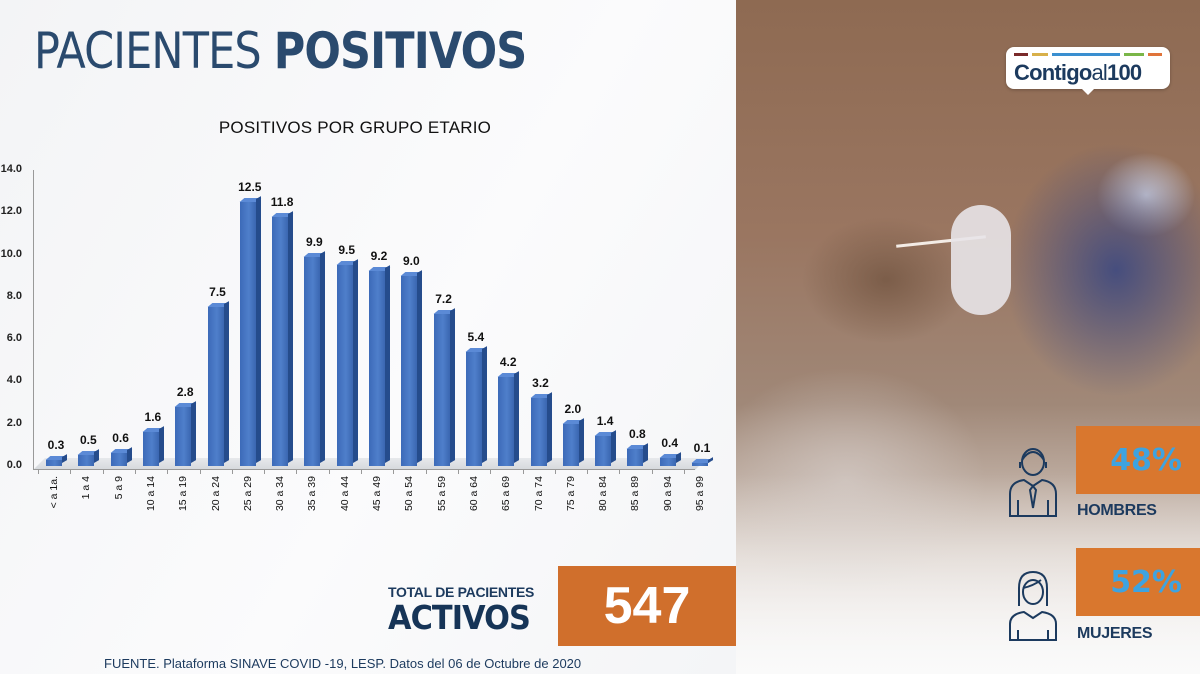  I want to click on bar-value-label: 0.4, so click(670, 442).